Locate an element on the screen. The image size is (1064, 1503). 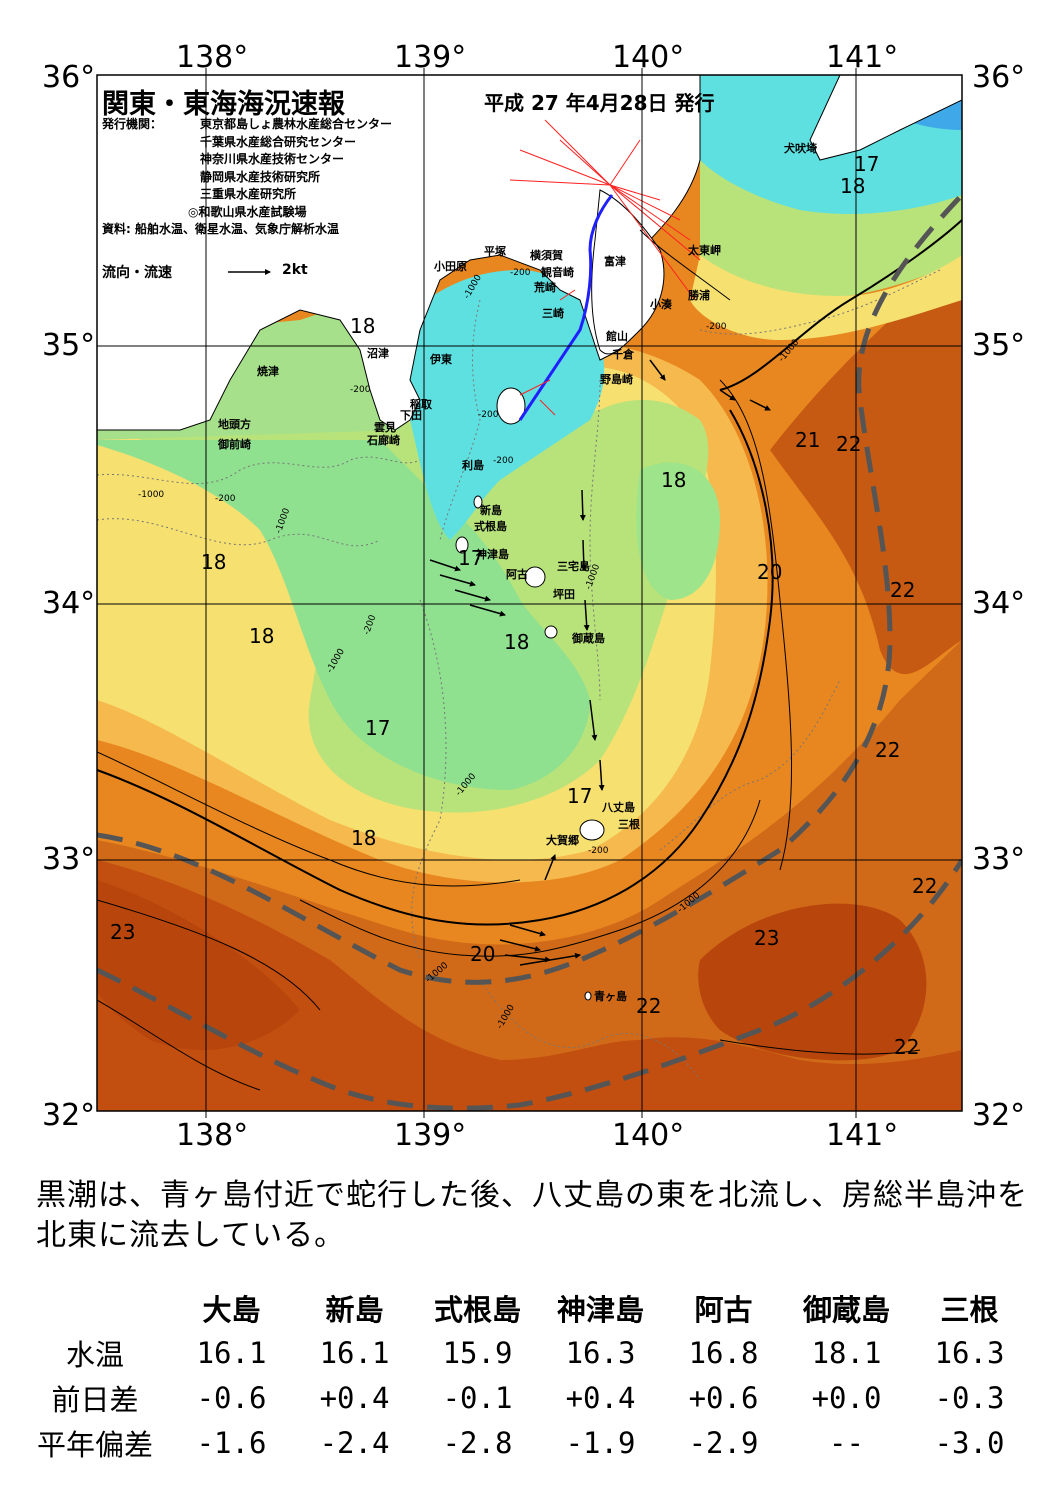
northeast-transition is located at coordinates (831, 230).